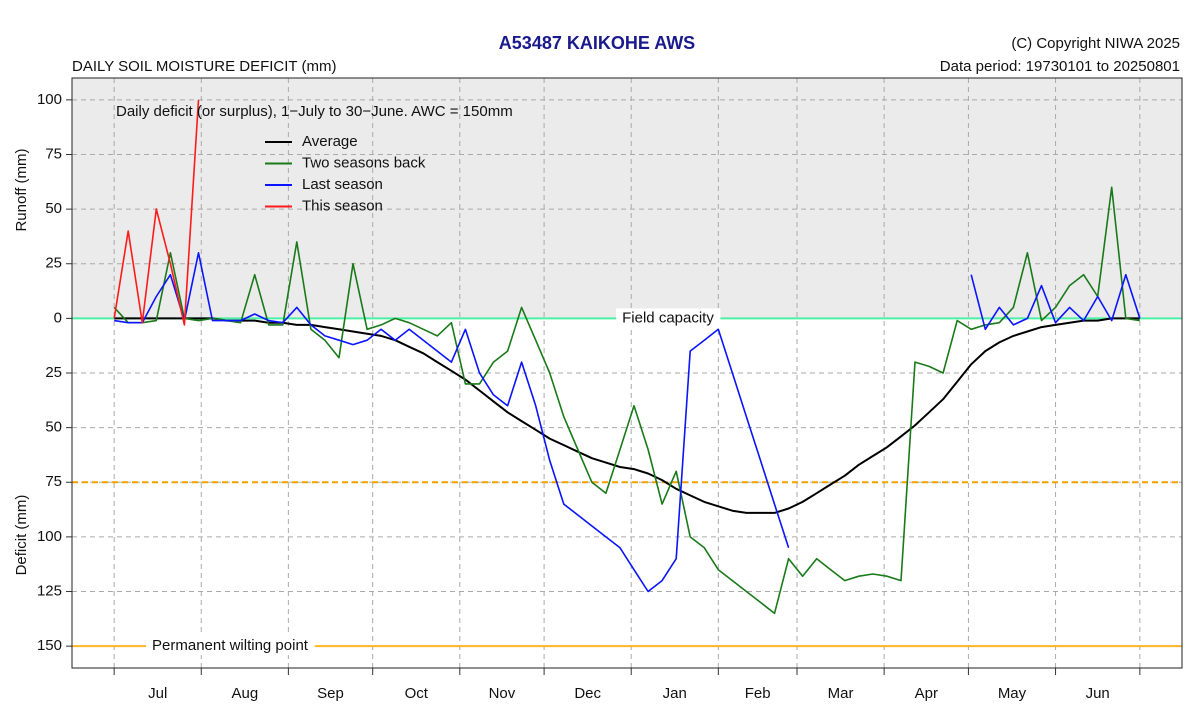 This screenshot has height=723, width=1200. Describe the element at coordinates (49, 590) in the screenshot. I see `y-tick-label: 125` at that location.